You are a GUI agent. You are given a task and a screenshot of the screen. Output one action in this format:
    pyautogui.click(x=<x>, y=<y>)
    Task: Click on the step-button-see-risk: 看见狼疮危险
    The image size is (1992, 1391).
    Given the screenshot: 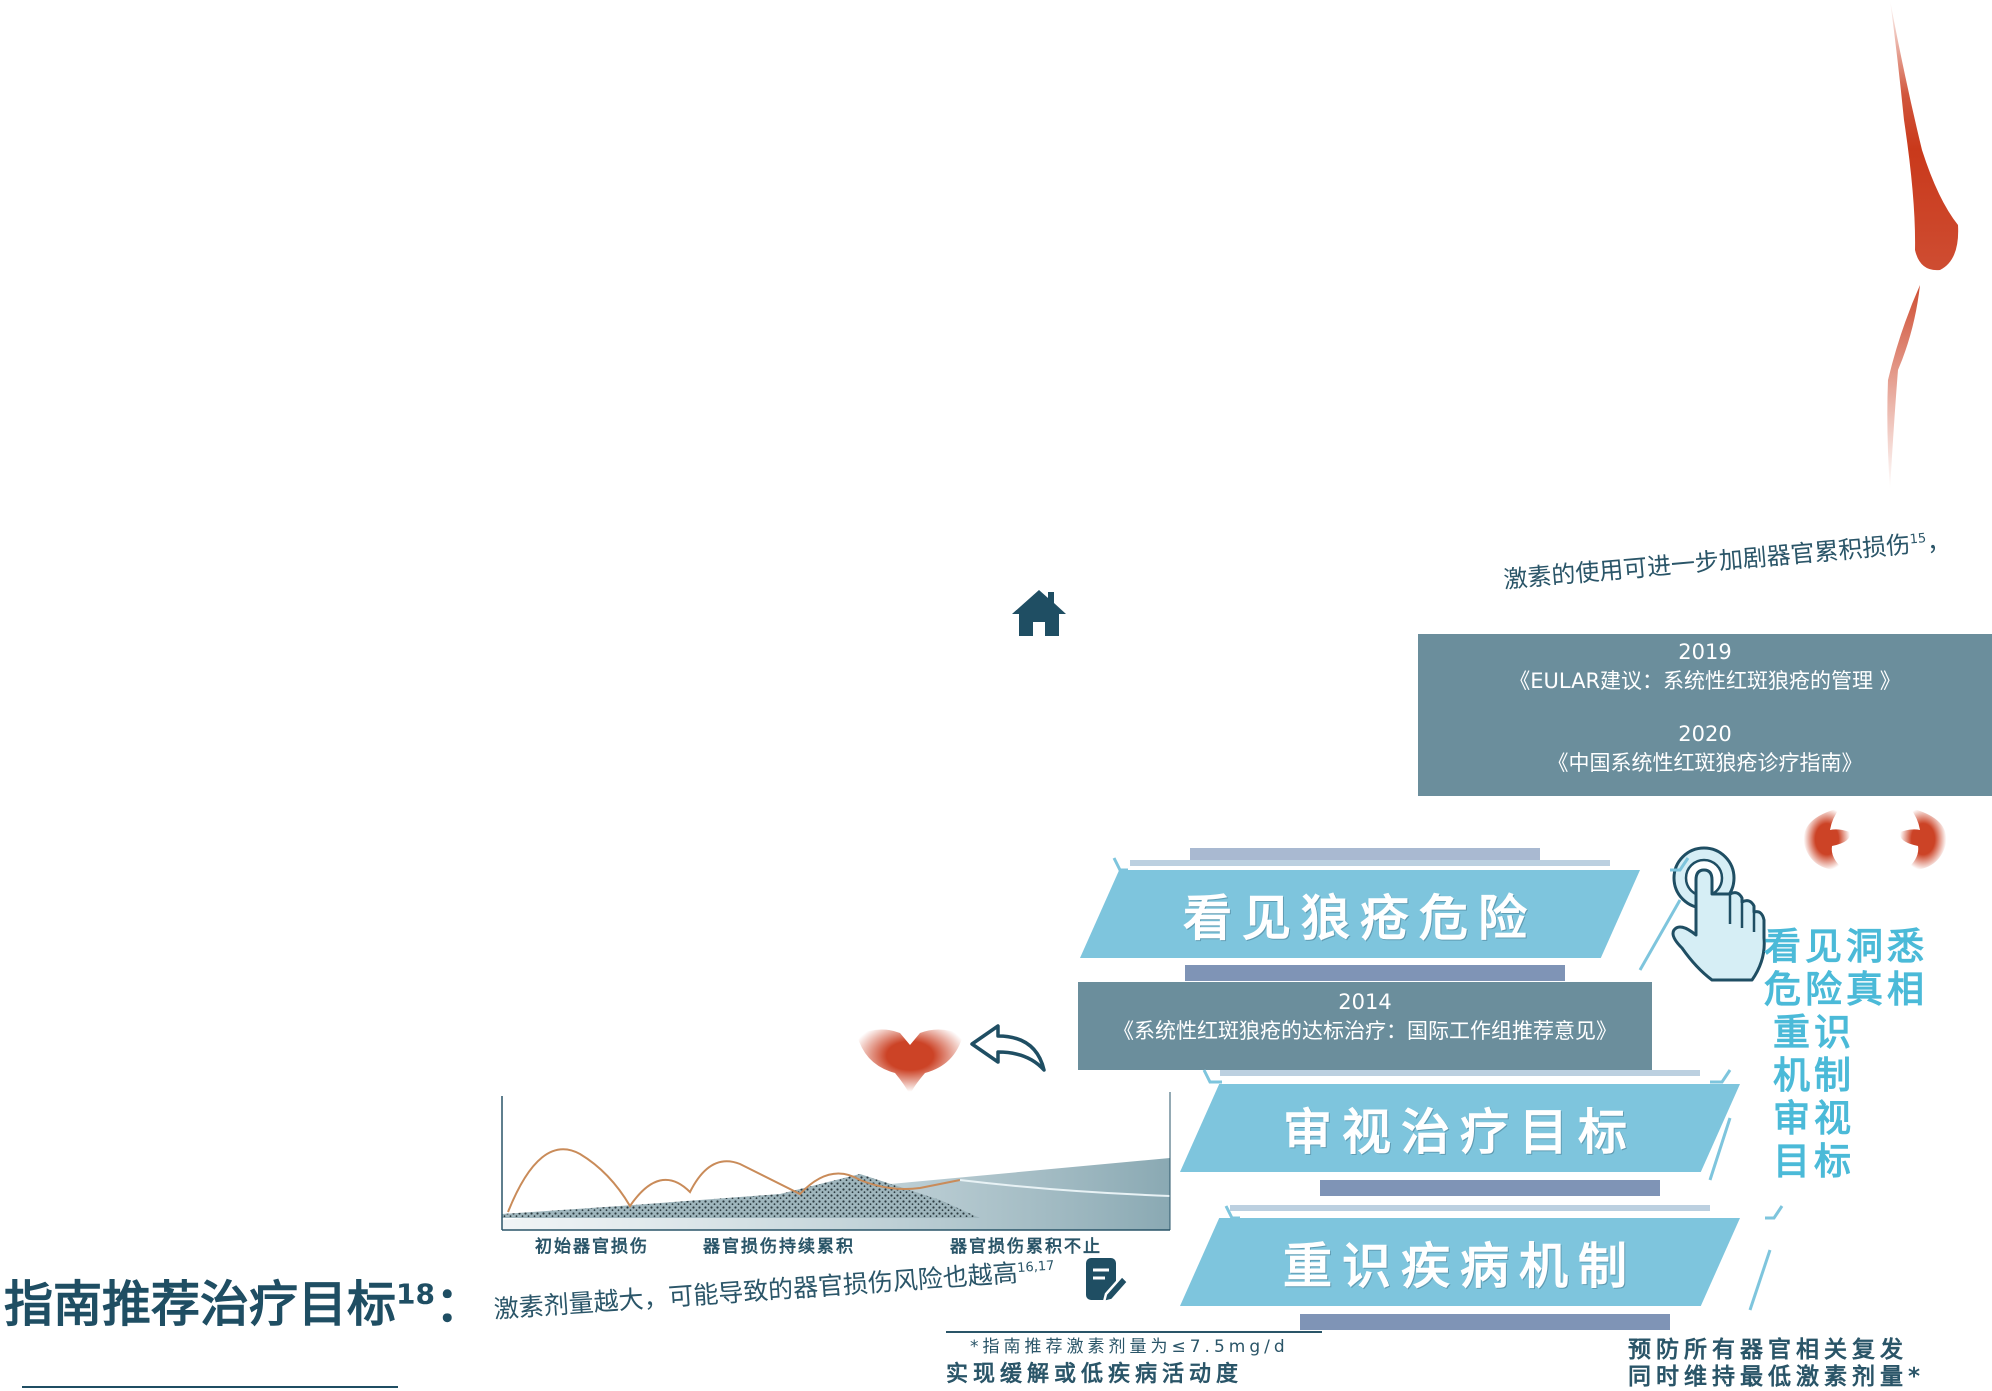 What is the action you would take?
    pyautogui.click(x=1360, y=914)
    